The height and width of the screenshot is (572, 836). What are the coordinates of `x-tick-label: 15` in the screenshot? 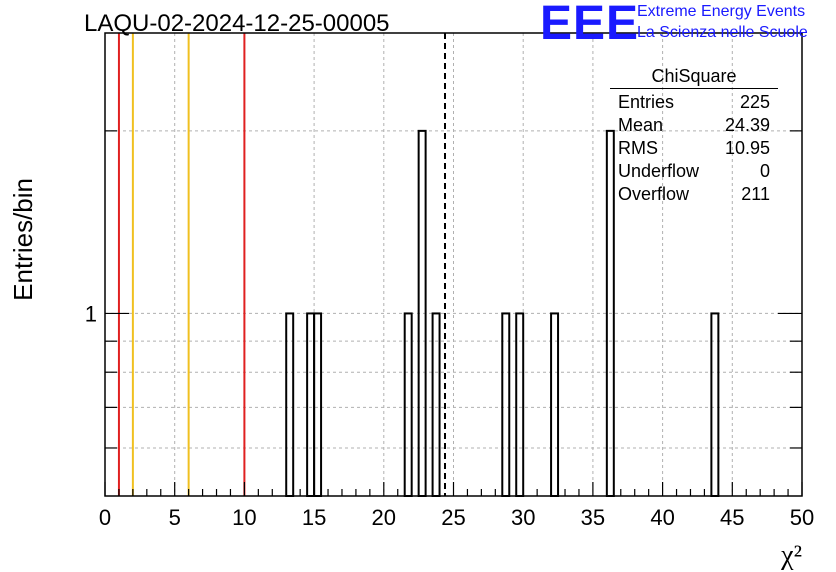 It's located at (314, 517).